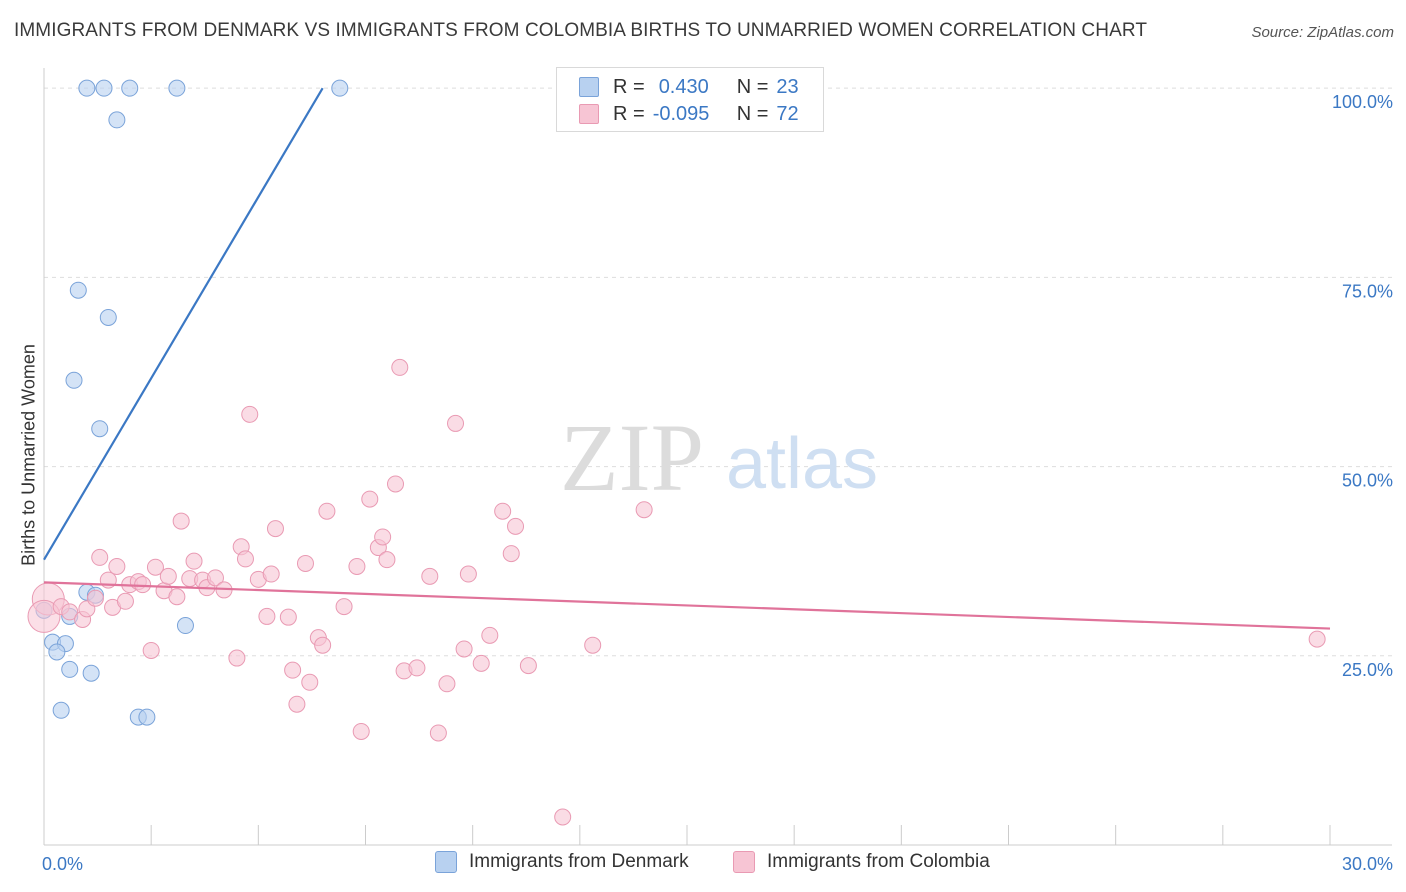  I want to click on y-tick-label: 50.0%, so click(1367, 481).